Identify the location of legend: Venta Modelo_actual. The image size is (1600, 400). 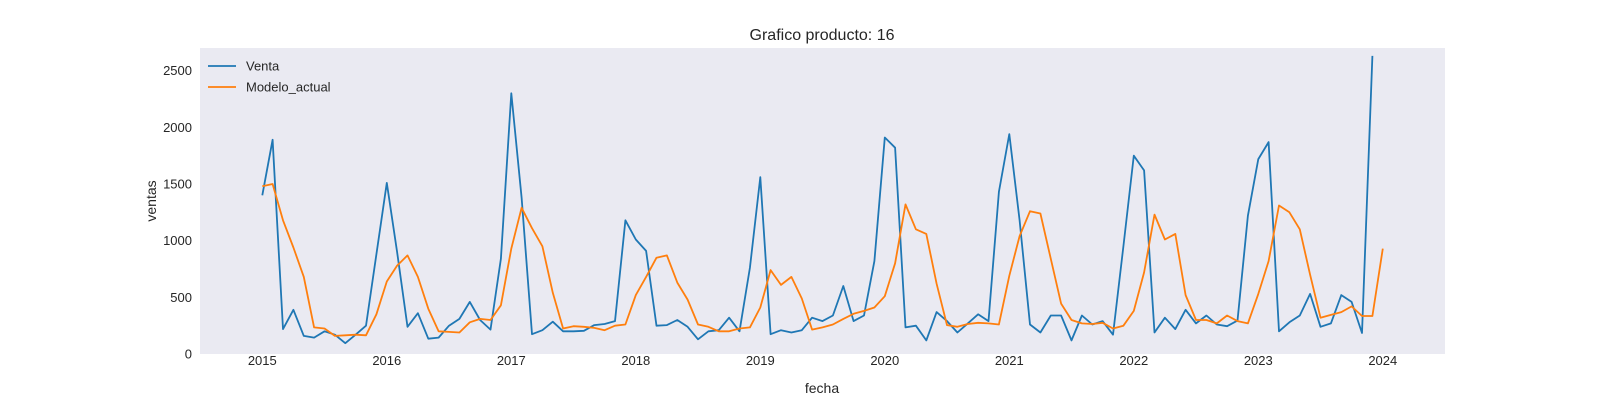
(269, 77).